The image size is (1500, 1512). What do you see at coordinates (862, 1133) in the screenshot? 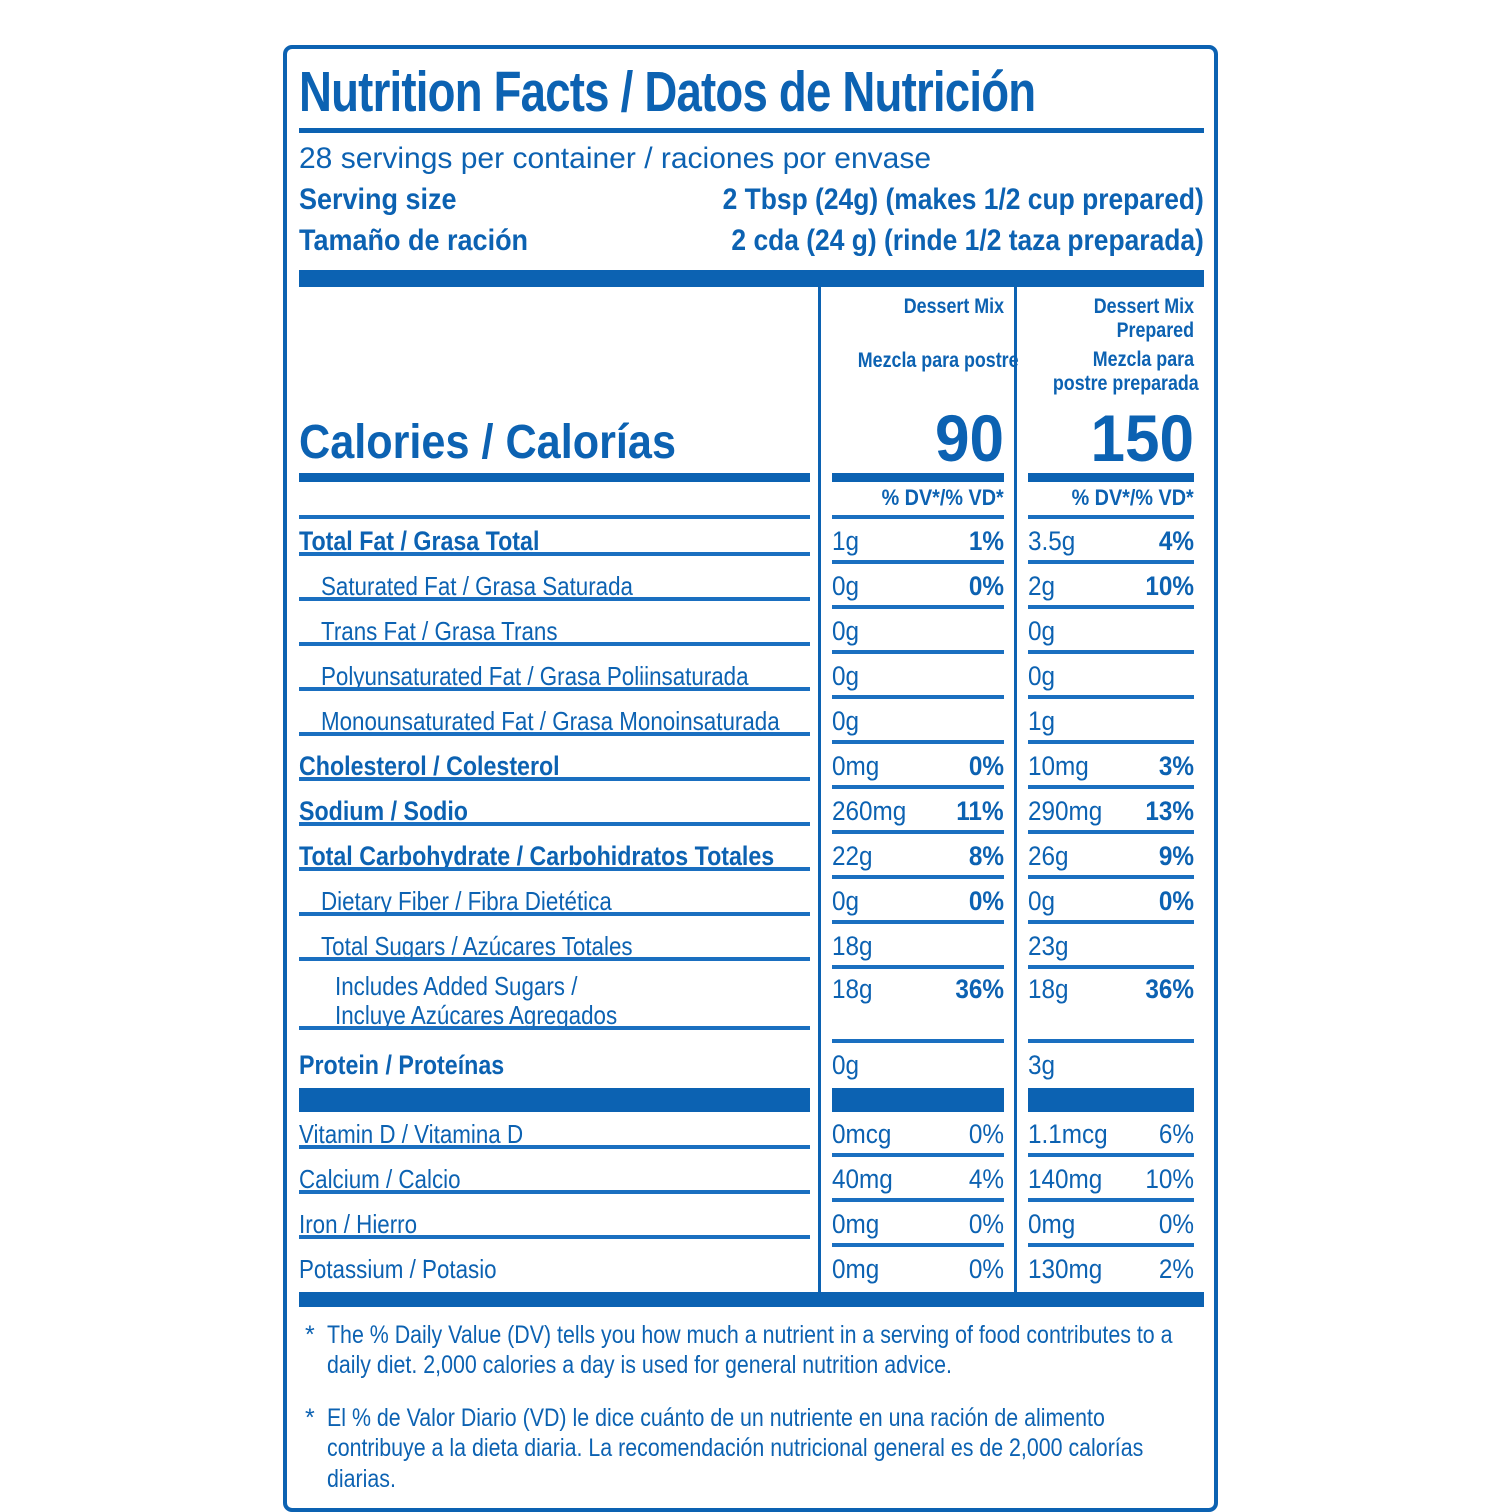
I see `amount-value: 0mcg` at bounding box center [862, 1133].